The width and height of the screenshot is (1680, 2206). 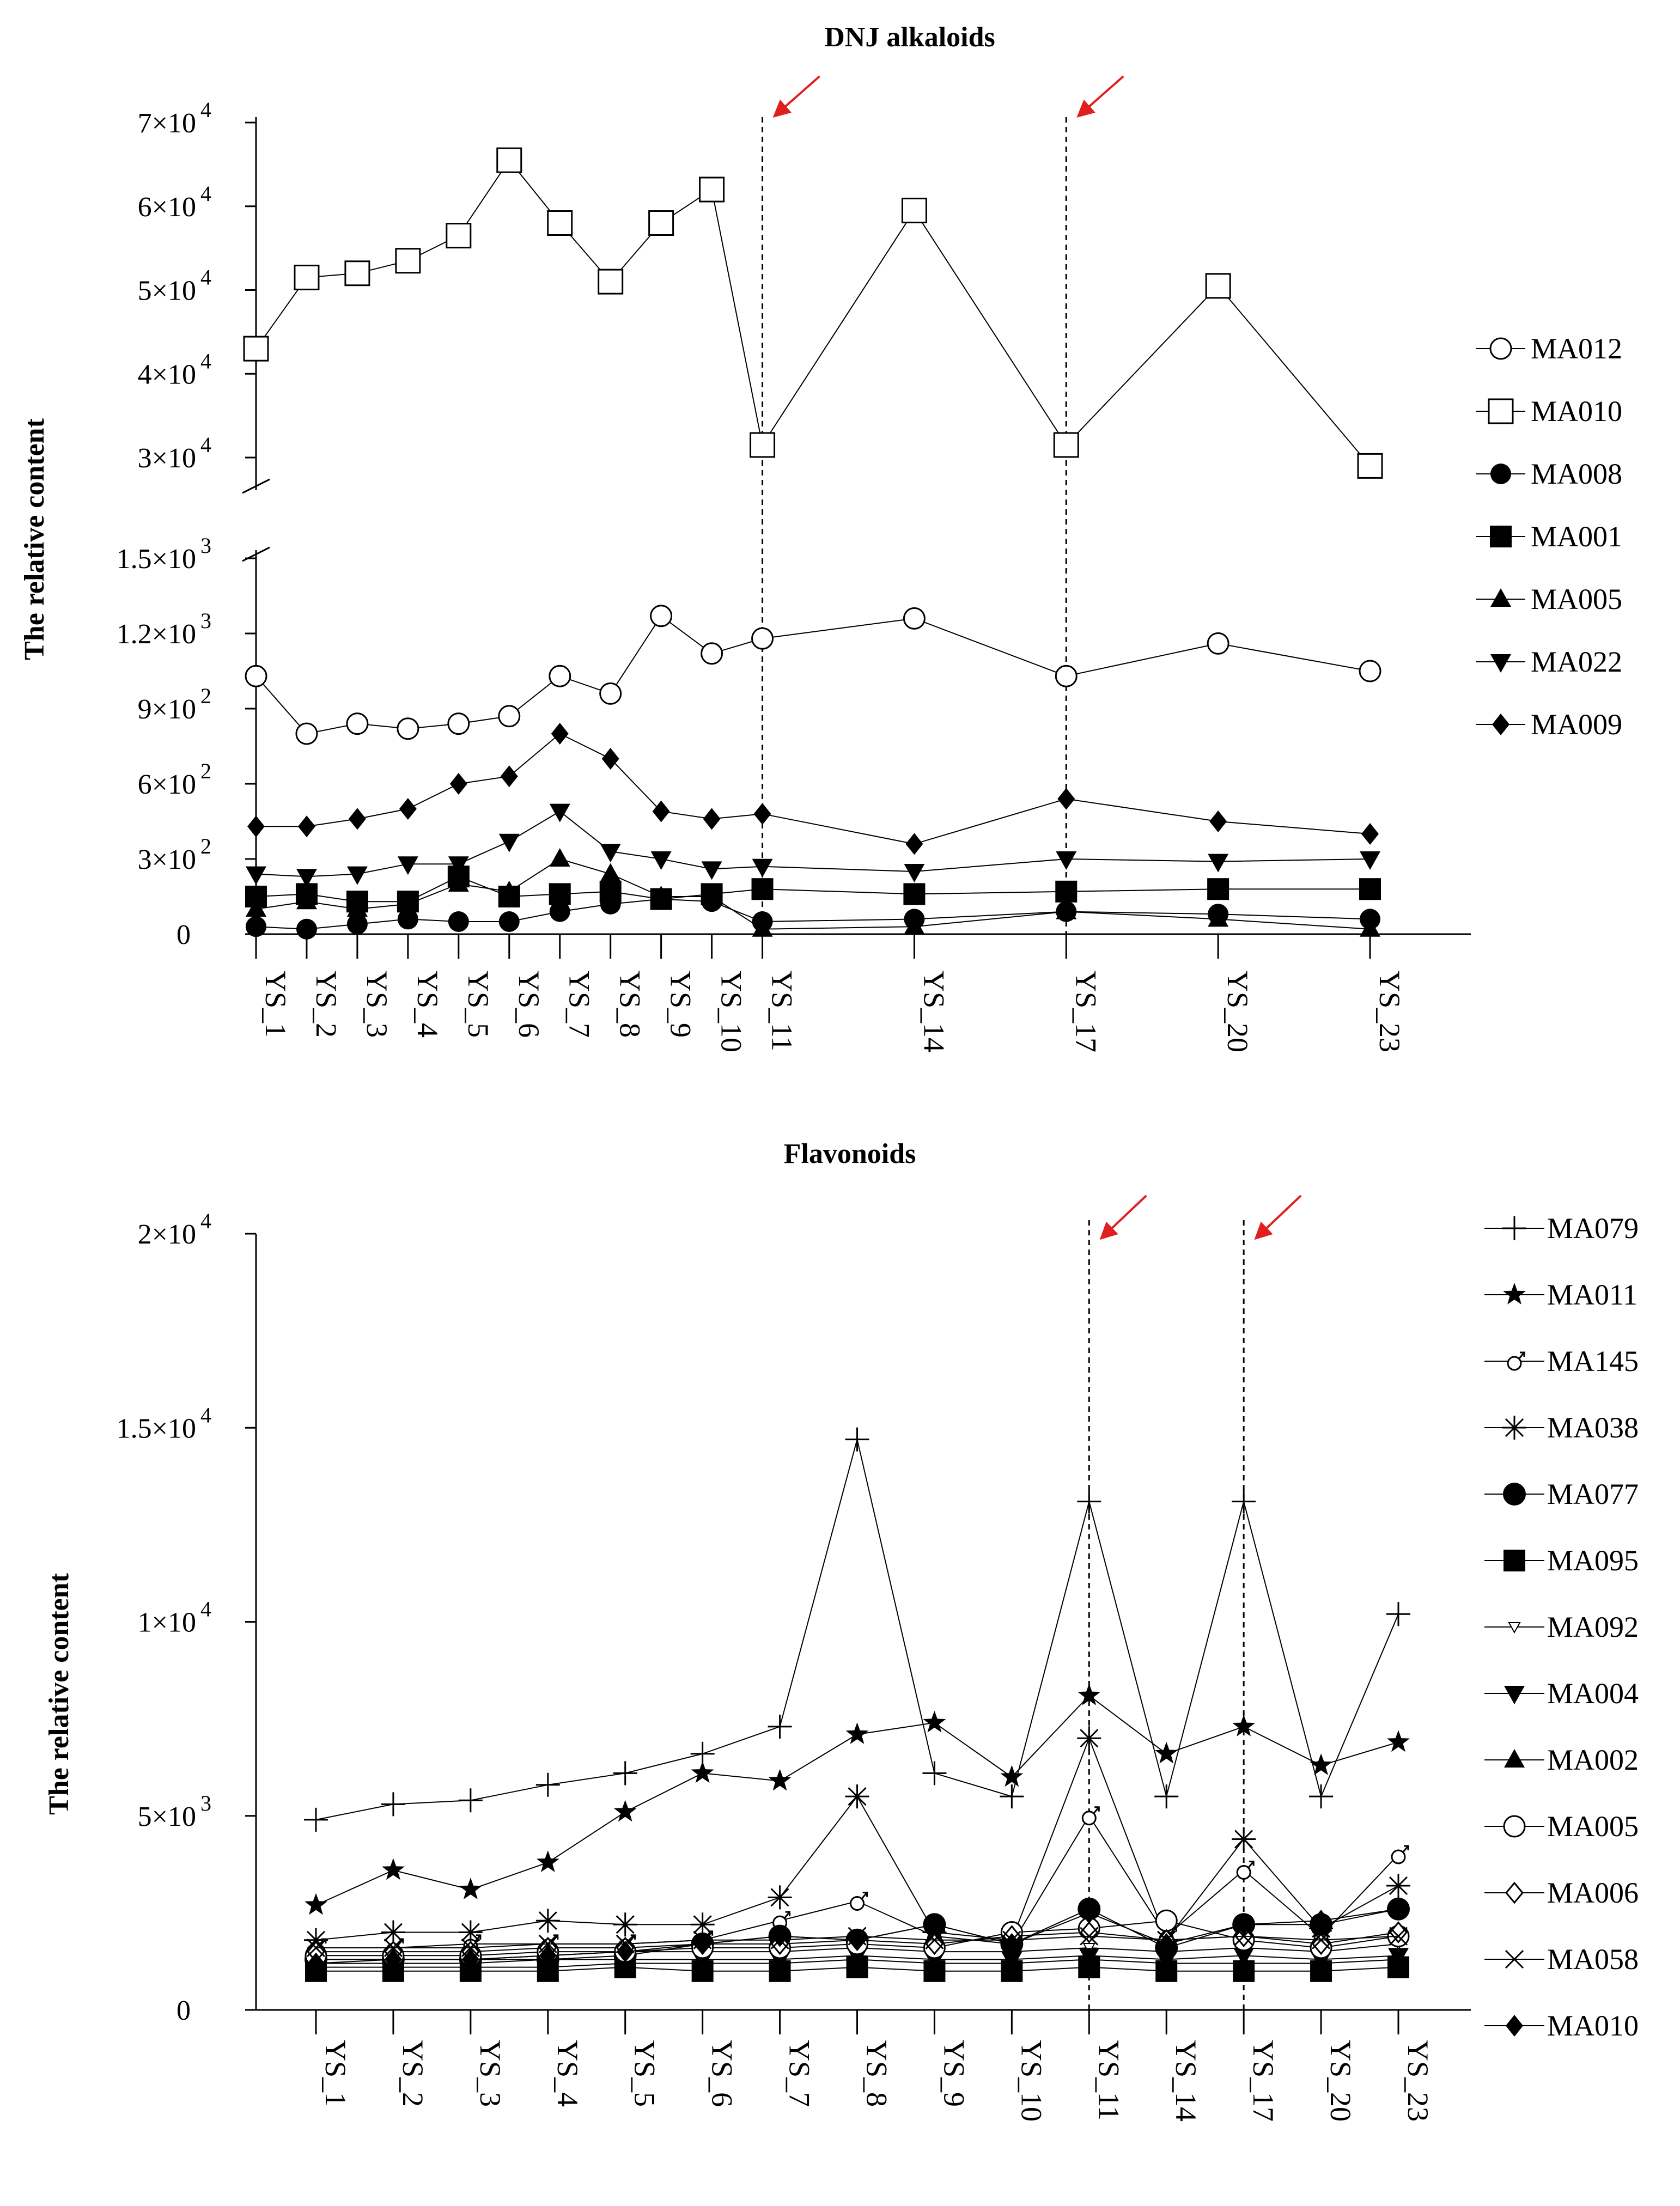 What do you see at coordinates (782, 1011) in the screenshot?
I see `chart1-x-tick-label: YS_11` at bounding box center [782, 1011].